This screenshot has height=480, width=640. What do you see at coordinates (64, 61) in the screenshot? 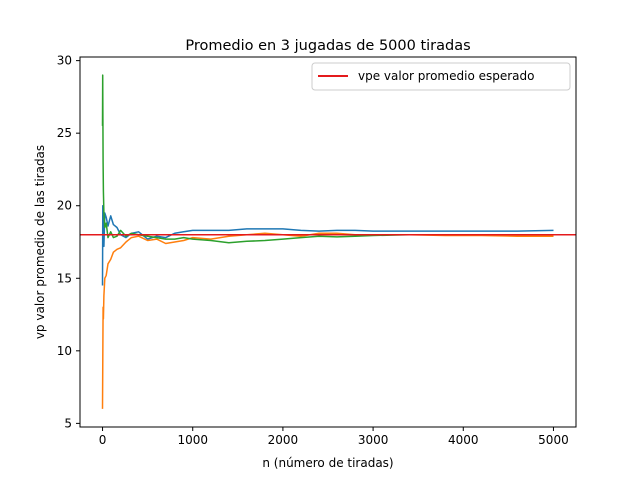
I see `y-tick-label: 30` at bounding box center [64, 61].